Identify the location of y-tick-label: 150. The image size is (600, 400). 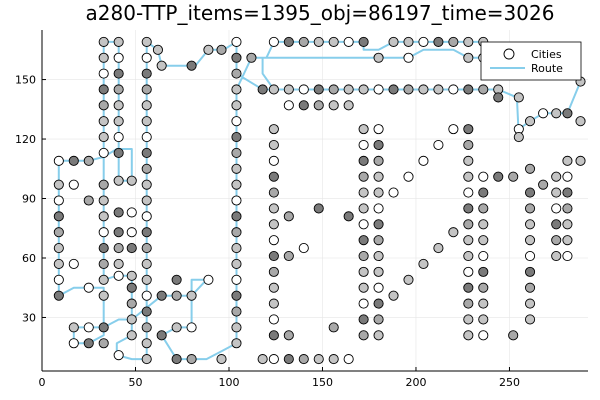
(25, 80).